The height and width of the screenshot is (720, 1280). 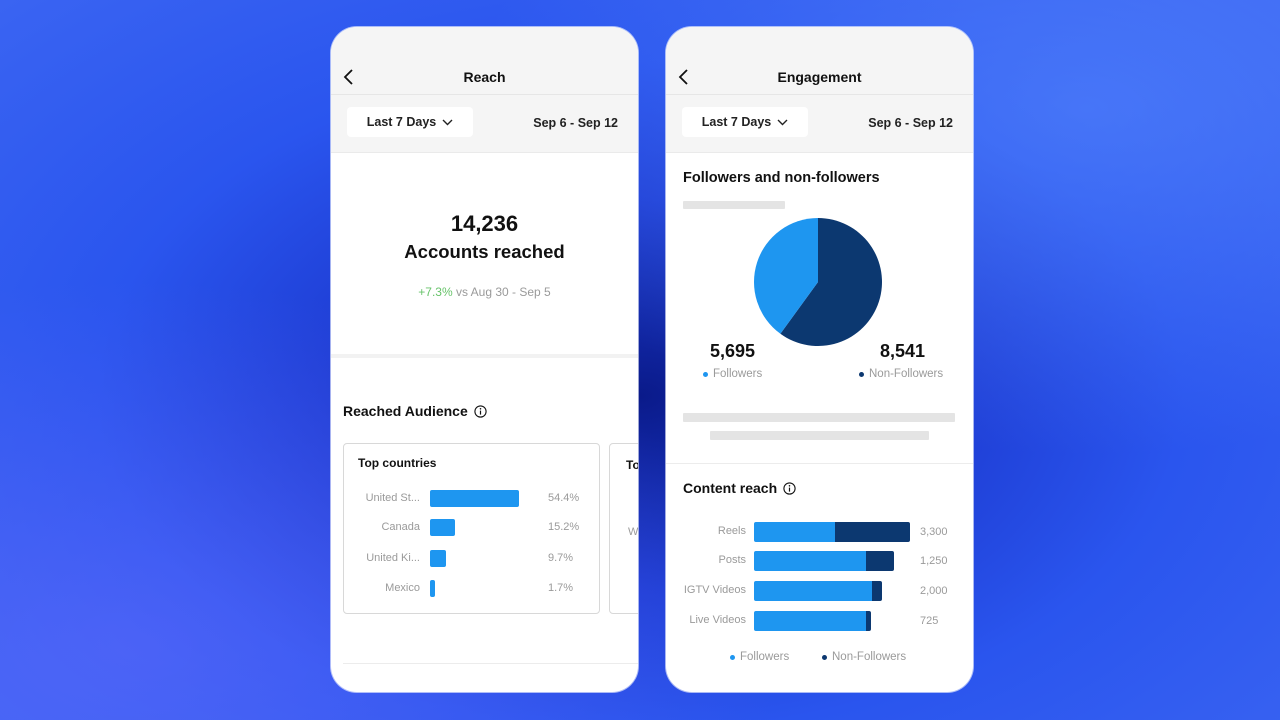 What do you see at coordinates (786, 276) in the screenshot?
I see `followers-slice` at bounding box center [786, 276].